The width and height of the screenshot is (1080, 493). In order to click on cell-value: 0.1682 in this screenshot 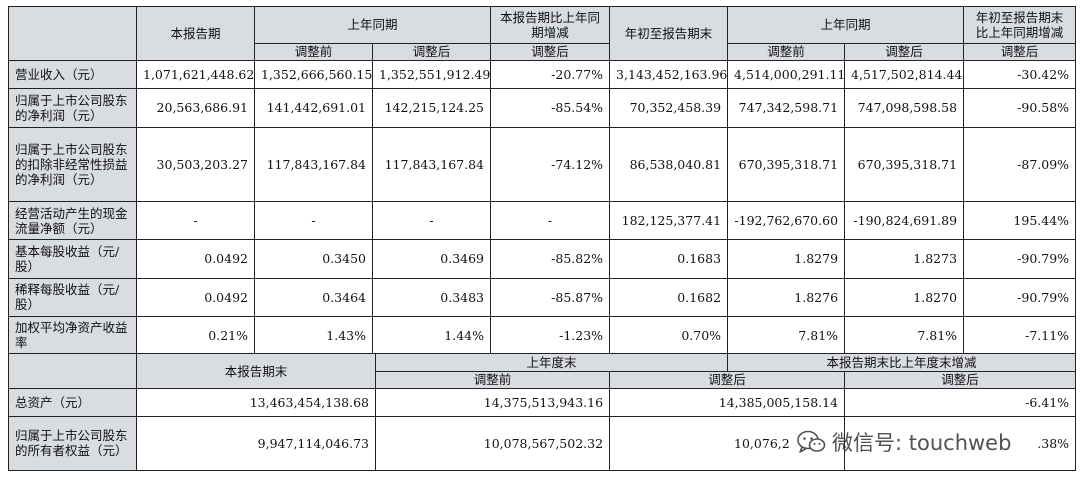, I will do `click(669, 297)`.